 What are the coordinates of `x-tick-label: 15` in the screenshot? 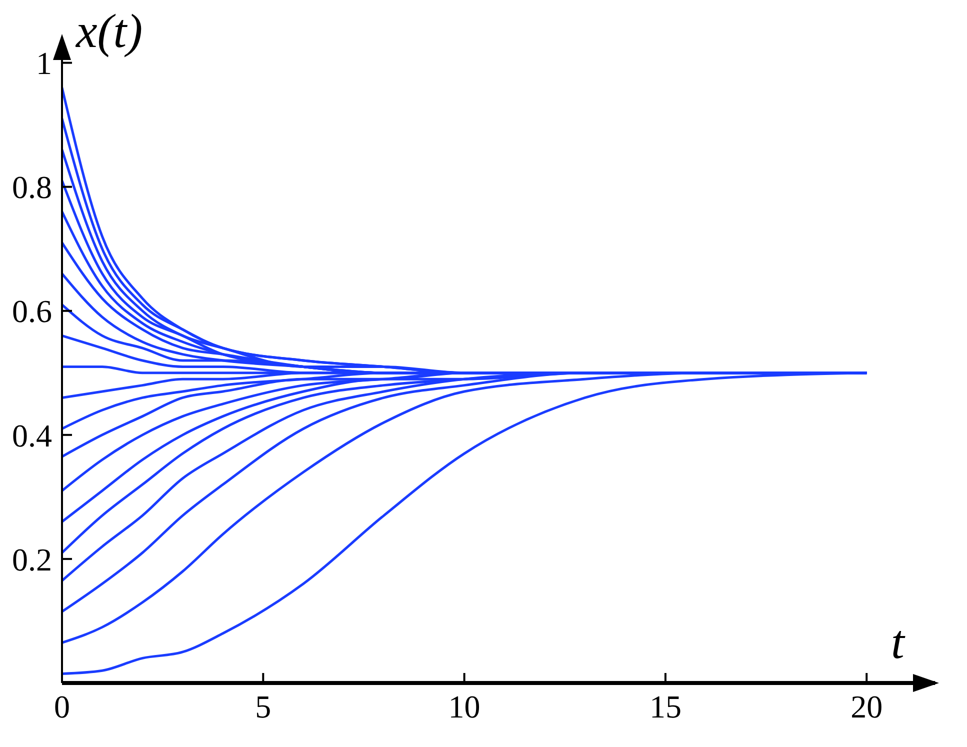 It's located at (665, 706).